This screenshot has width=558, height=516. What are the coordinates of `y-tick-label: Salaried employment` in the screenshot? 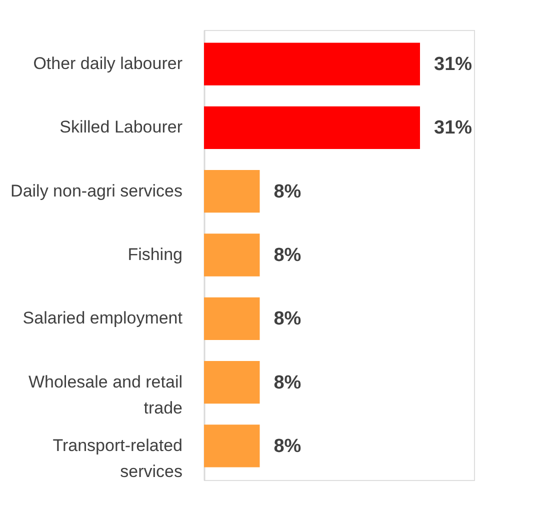 It's located at (102, 318).